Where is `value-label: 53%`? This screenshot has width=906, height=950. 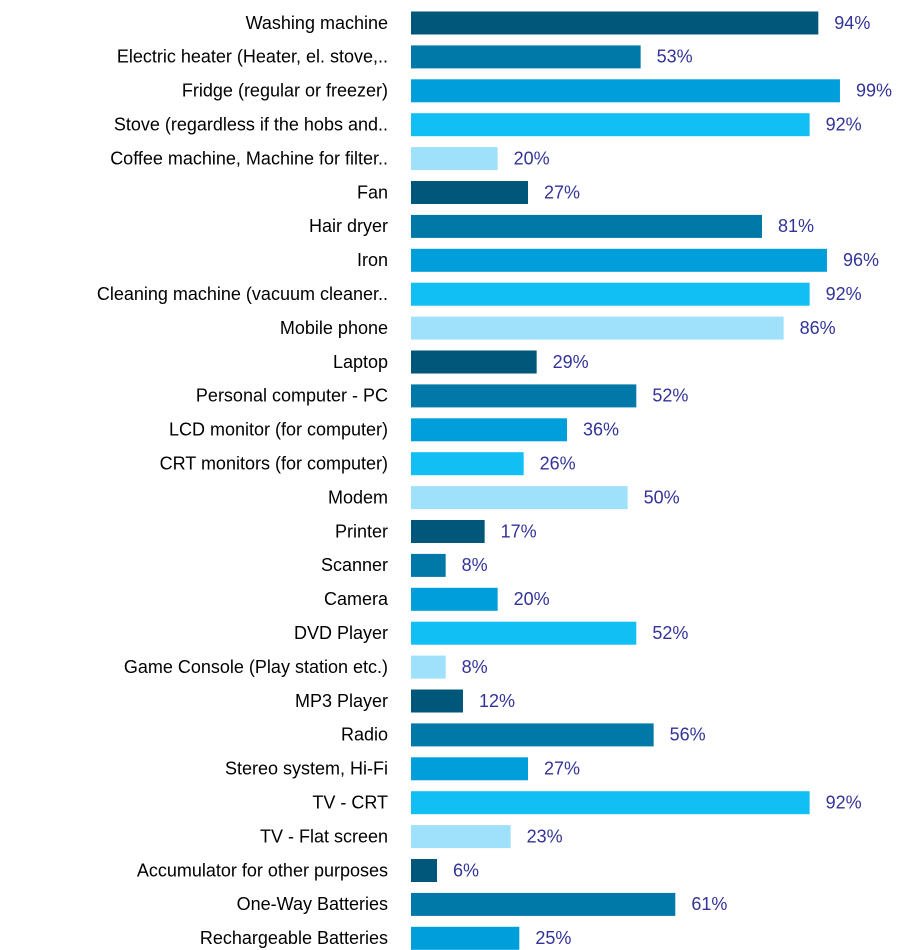
value-label: 53% is located at coordinates (675, 57).